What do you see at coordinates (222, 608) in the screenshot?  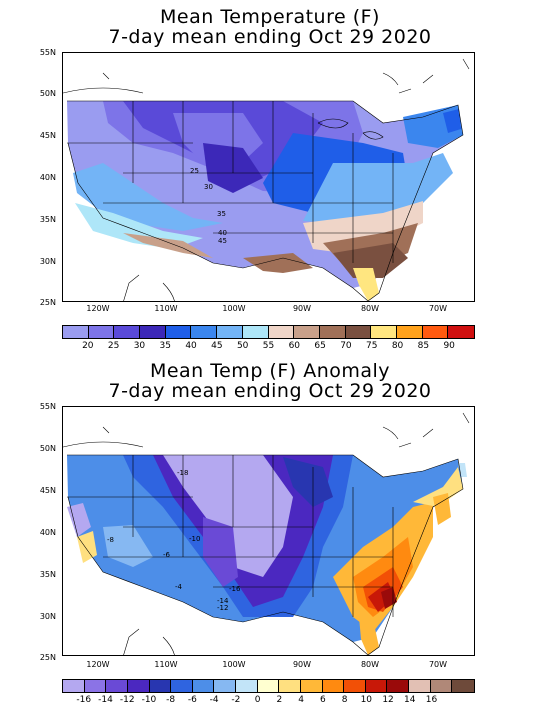 I see `contour-label: -12` at bounding box center [222, 608].